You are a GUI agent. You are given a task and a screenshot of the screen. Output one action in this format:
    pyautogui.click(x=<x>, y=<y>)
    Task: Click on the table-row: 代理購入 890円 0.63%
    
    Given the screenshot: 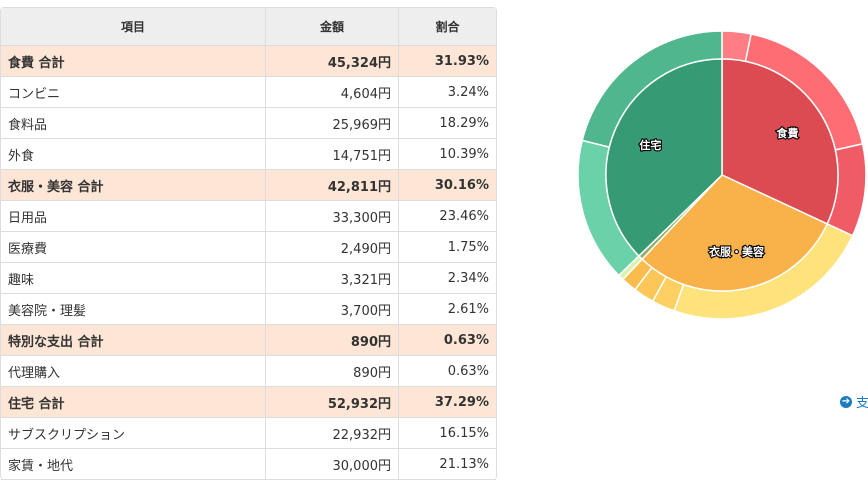 What is the action you would take?
    pyautogui.click(x=248, y=371)
    